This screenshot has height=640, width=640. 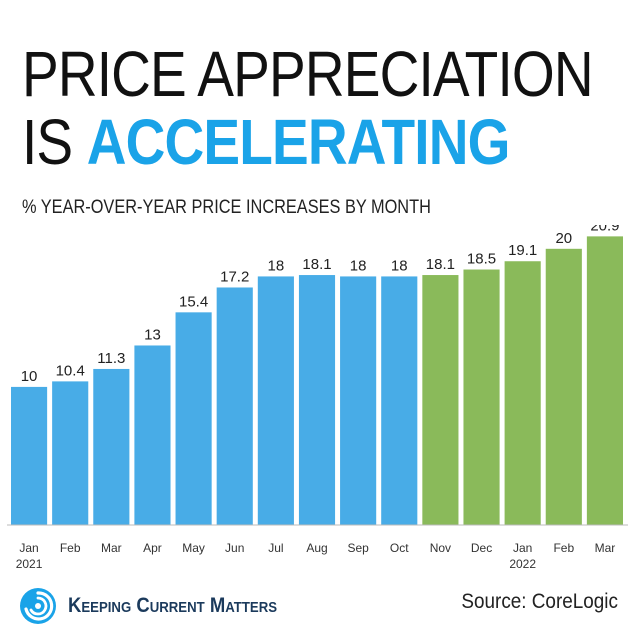 What do you see at coordinates (111, 548) in the screenshot?
I see `tick-label-month-3: Mar` at bounding box center [111, 548].